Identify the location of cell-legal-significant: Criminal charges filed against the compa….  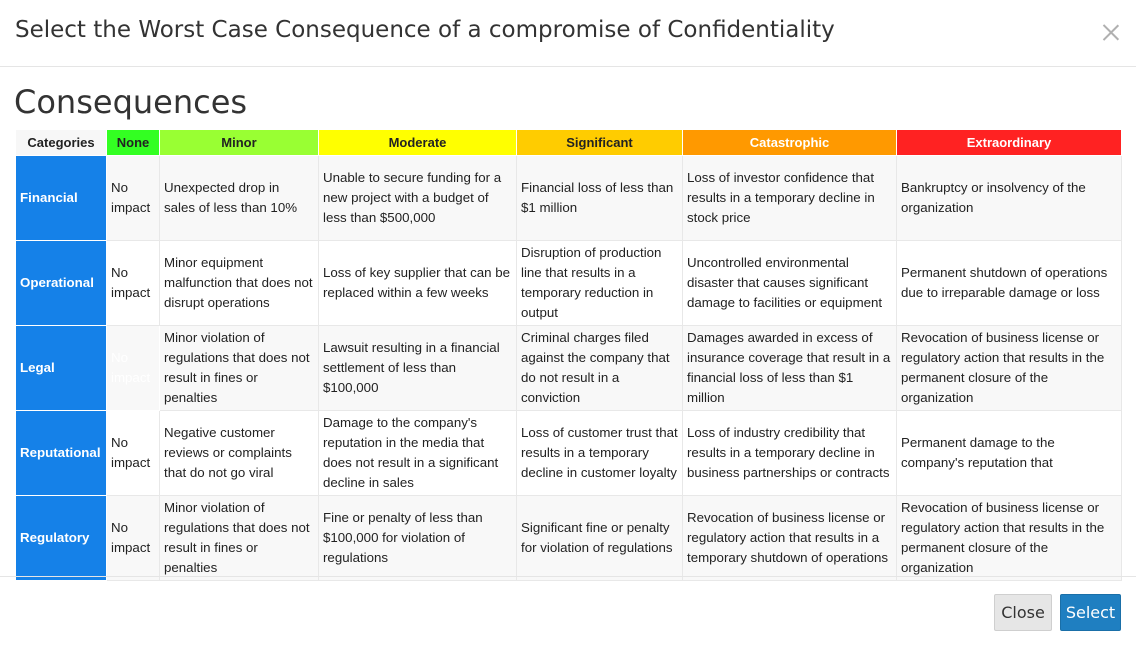
(599, 368).